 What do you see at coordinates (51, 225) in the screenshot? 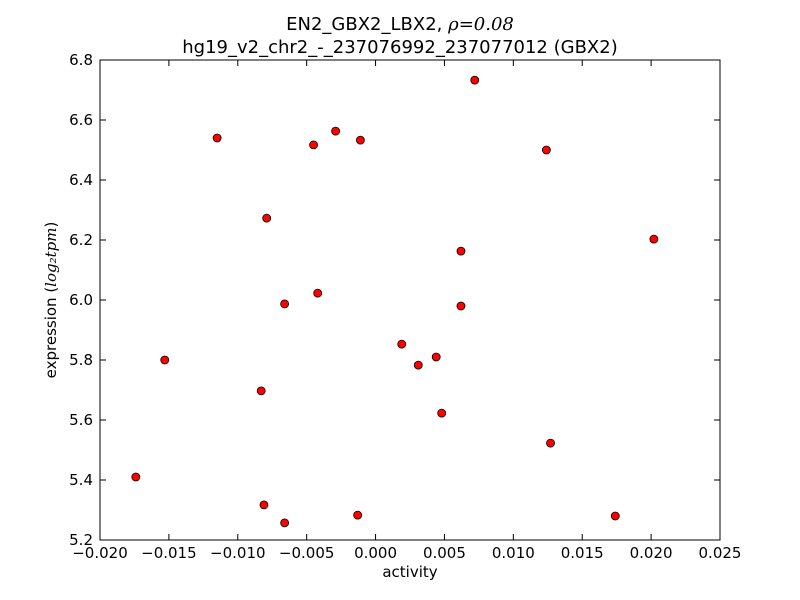
I see `y-axis-label-close: )` at bounding box center [51, 225].